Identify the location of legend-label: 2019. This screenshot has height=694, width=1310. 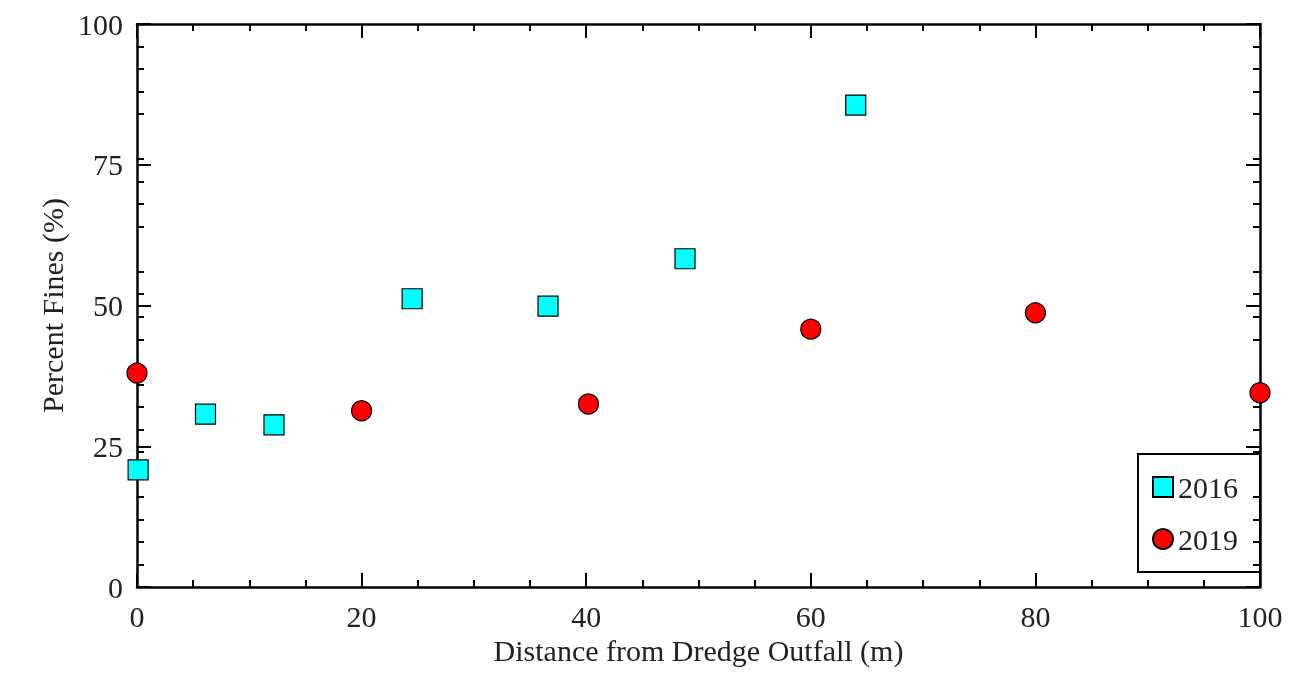
(1208, 539).